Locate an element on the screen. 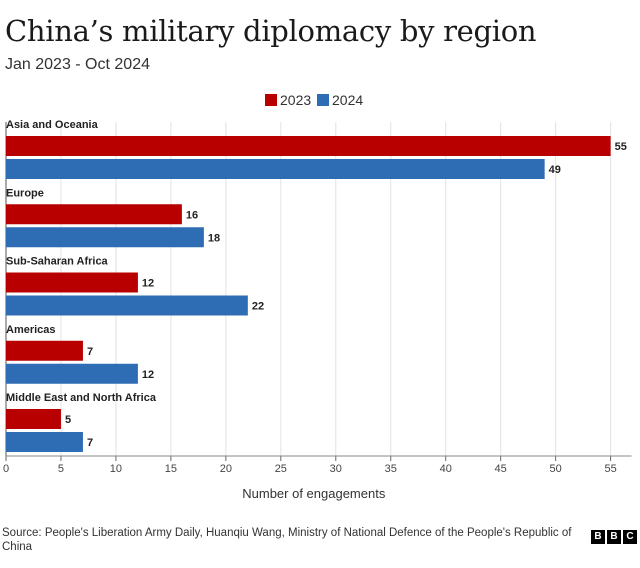  data-label: 55 is located at coordinates (621, 147).